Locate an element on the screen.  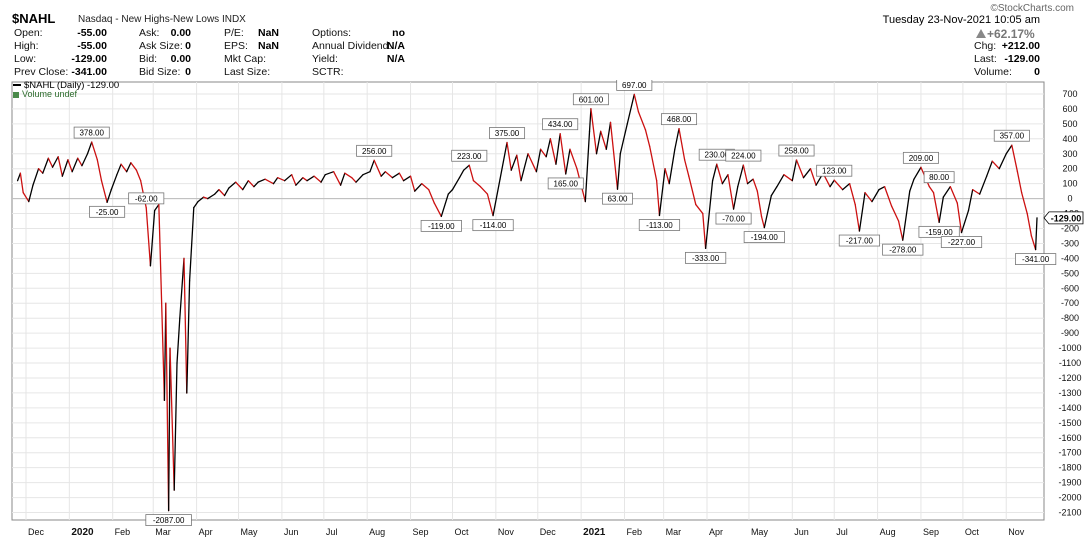
high-value: -55.00 is located at coordinates (92, 46).